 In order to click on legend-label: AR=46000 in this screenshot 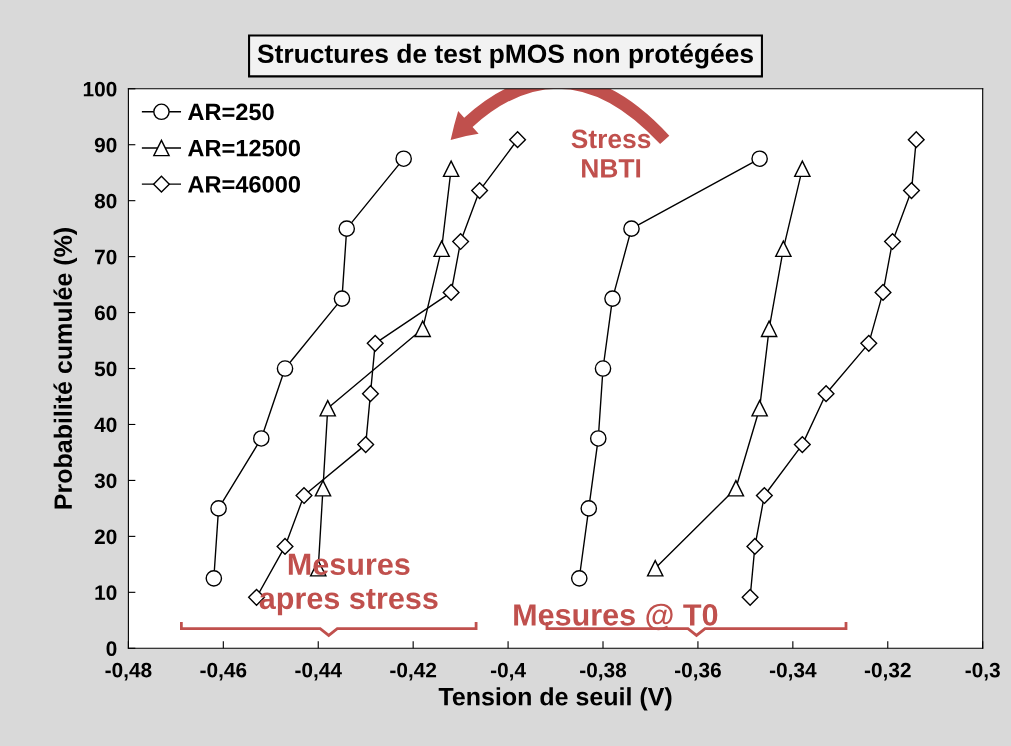, I will do `click(244, 184)`.